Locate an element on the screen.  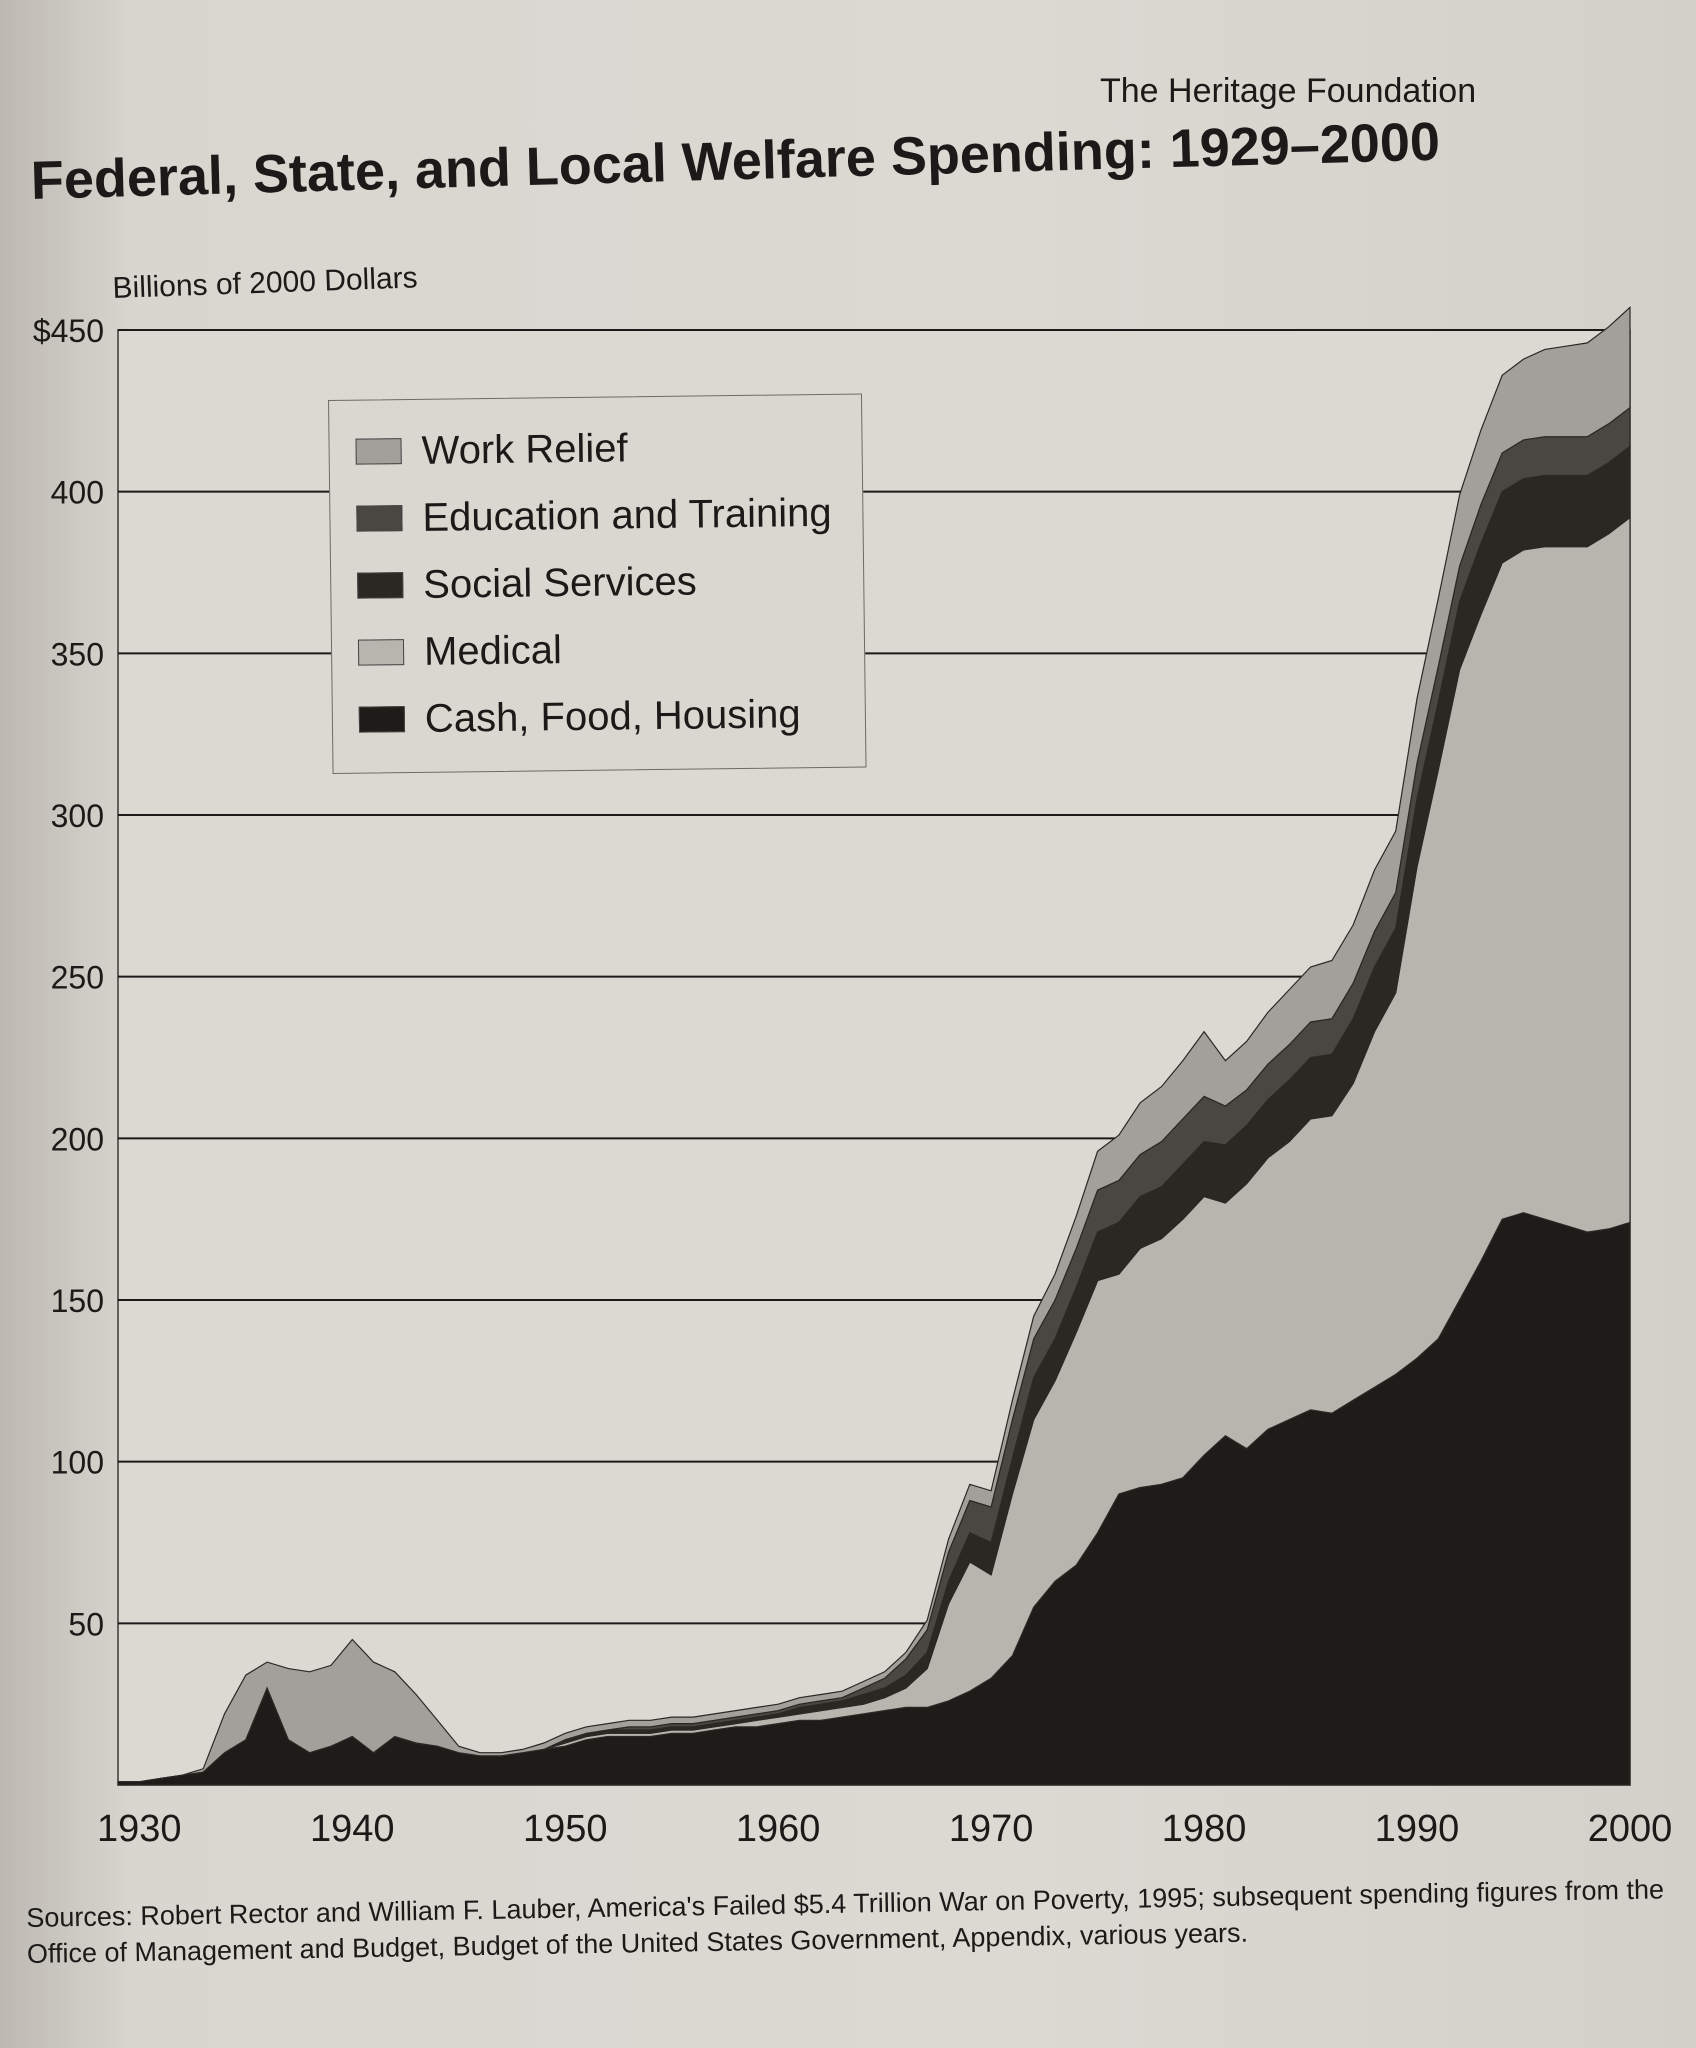
legend-item-work-relief: Work Relief is located at coordinates (491, 449).